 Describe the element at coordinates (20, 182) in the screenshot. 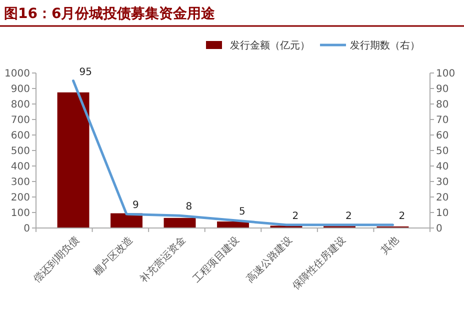

I see `y-tick-label: 300` at that location.